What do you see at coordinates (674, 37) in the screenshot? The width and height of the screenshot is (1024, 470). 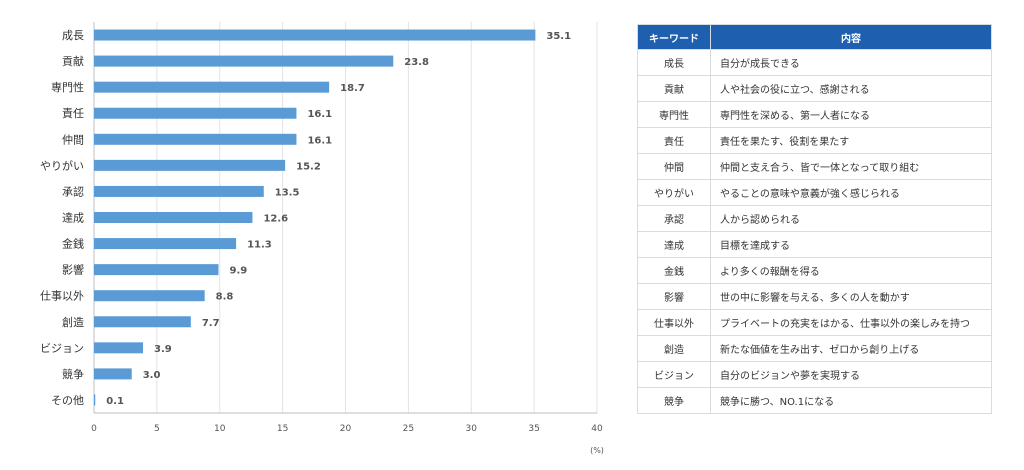 I see `header-keyword: キーワード` at bounding box center [674, 37].